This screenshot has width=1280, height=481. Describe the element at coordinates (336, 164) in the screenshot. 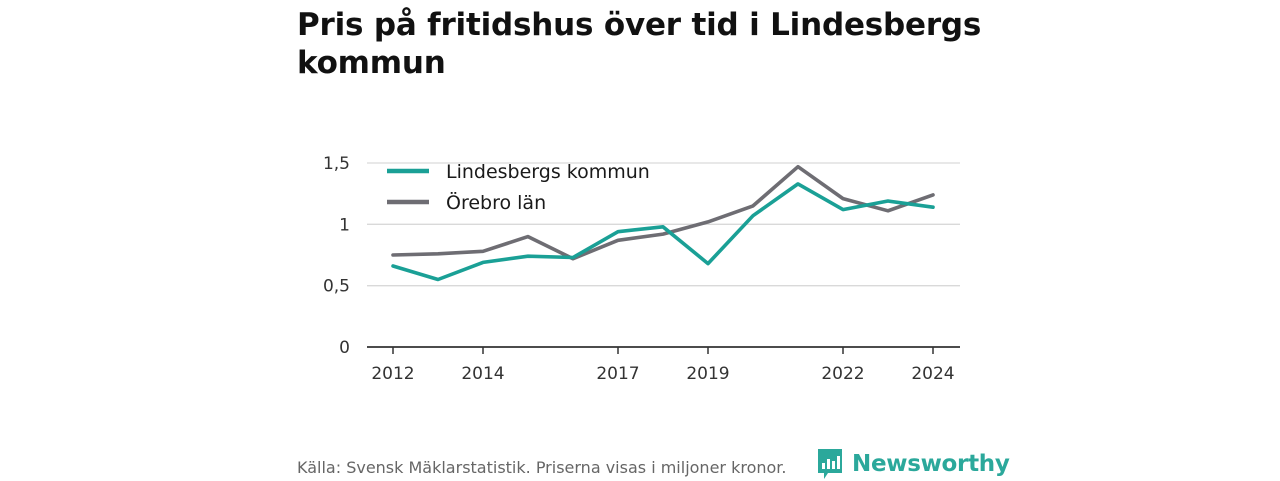

I see `y-tick-label: 1,5` at that location.